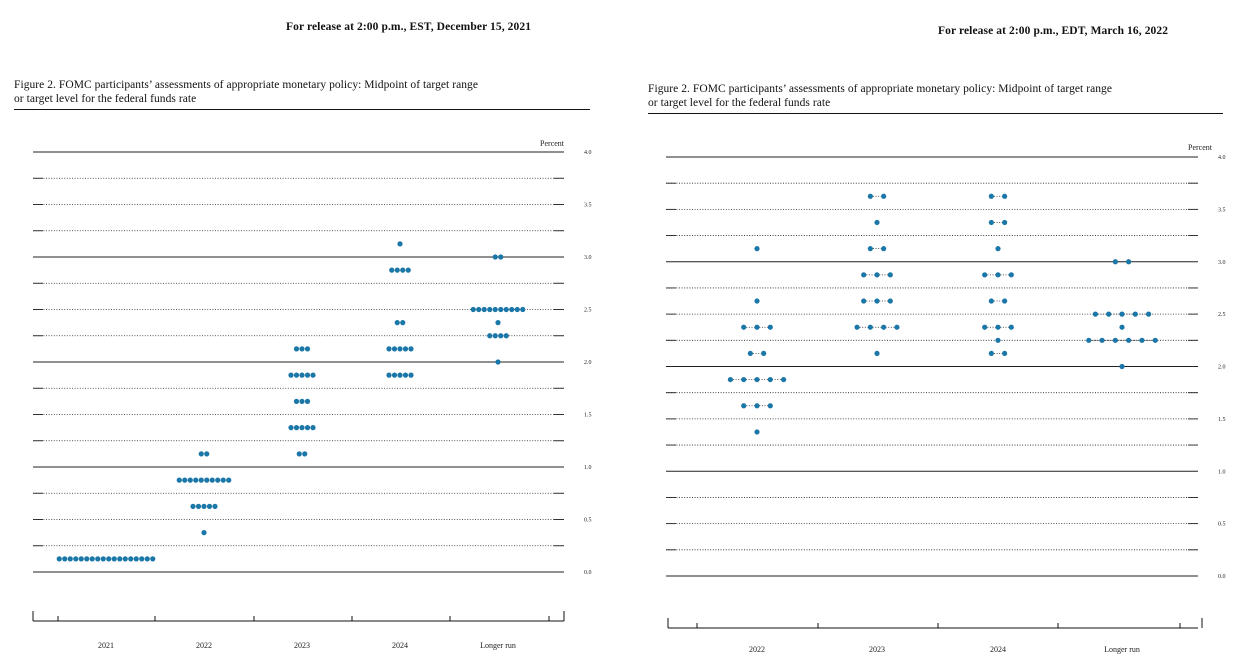  Describe the element at coordinates (588, 363) in the screenshot. I see `y-tick-label: 2.0` at that location.